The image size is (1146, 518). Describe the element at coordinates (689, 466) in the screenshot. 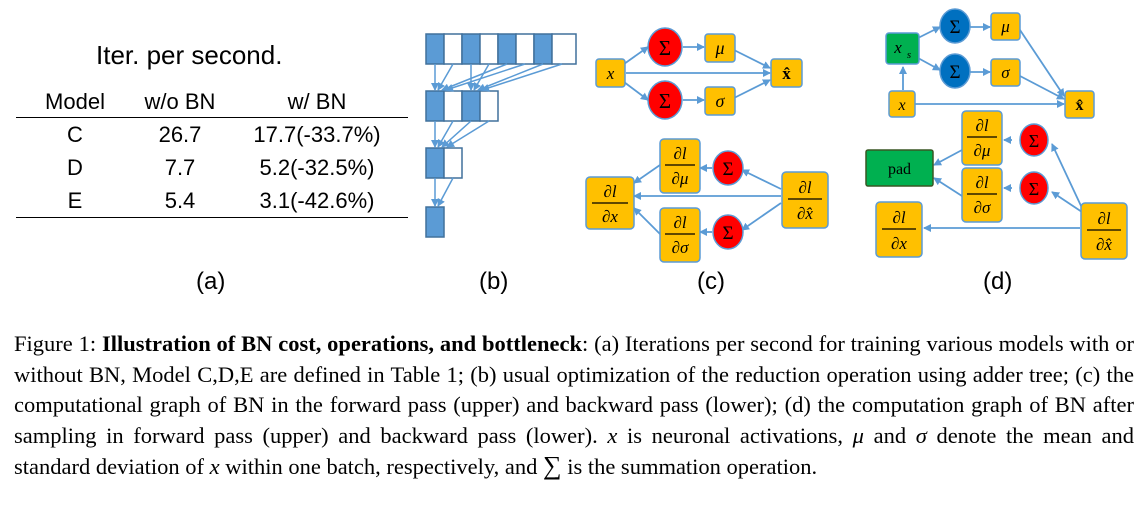

I see `caption-text: is the summation operation.` at that location.